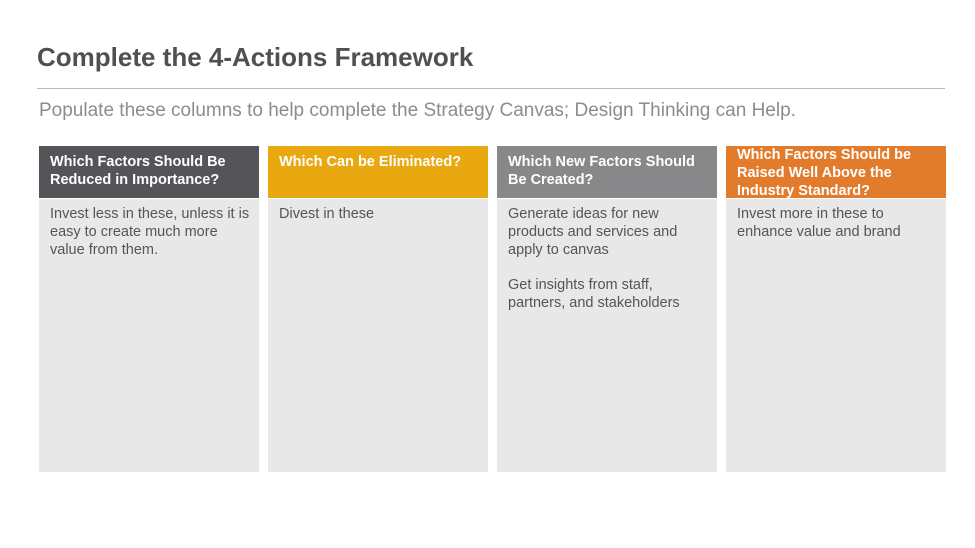 Image resolution: width=975 pixels, height=548 pixels. I want to click on column-header-eliminate: Which Can be Eliminated?, so click(378, 172).